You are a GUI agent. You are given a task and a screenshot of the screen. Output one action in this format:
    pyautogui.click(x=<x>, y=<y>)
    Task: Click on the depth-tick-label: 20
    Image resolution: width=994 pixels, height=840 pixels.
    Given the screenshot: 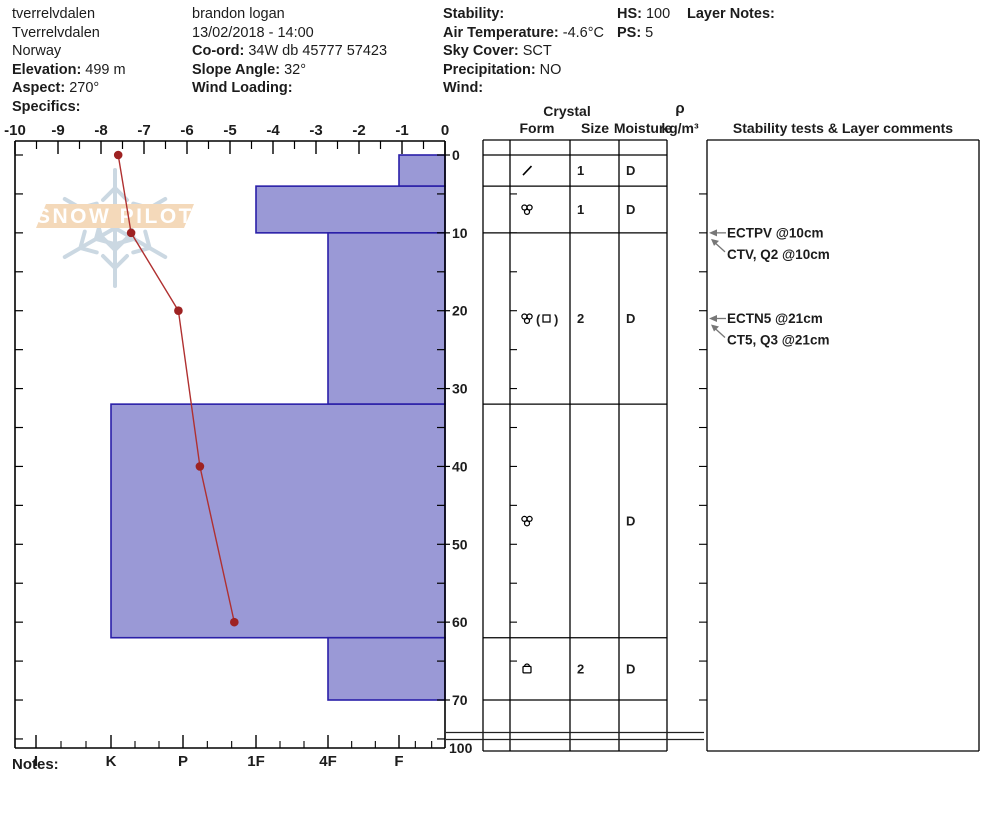 What is the action you would take?
    pyautogui.click(x=460, y=311)
    